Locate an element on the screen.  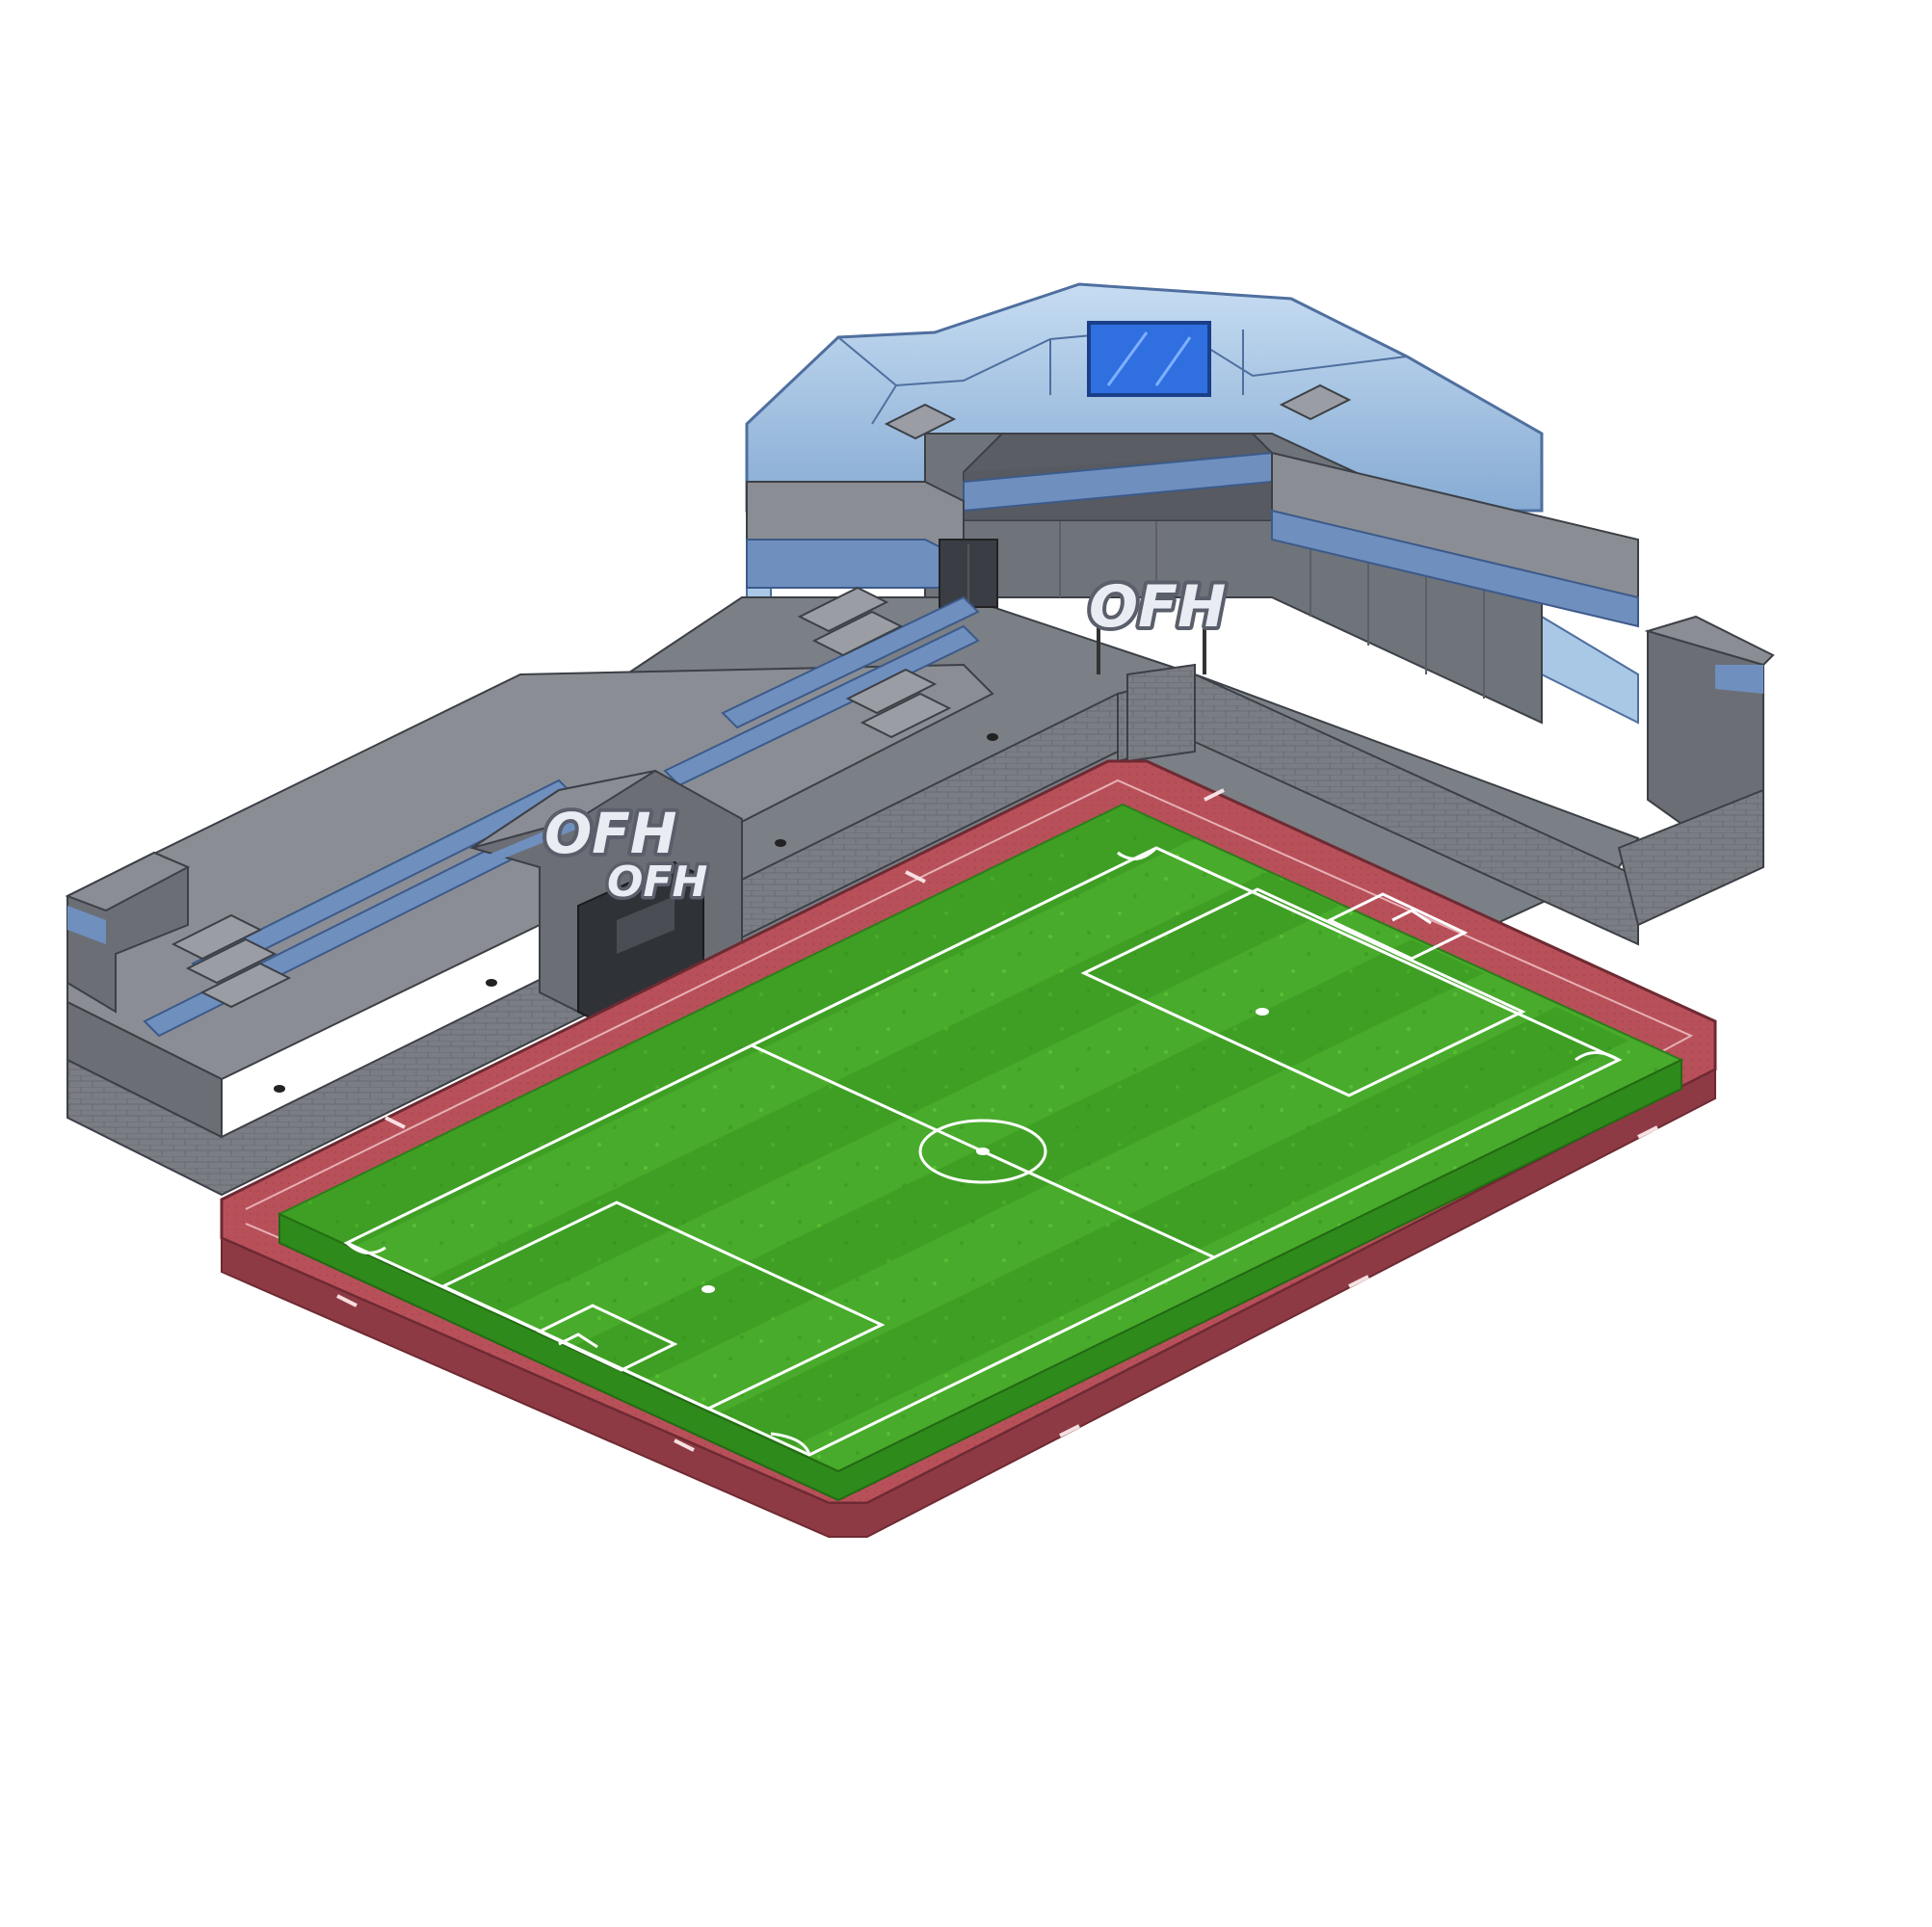
ofh-sign-upper-text: OFH is located at coordinates (610, 833).